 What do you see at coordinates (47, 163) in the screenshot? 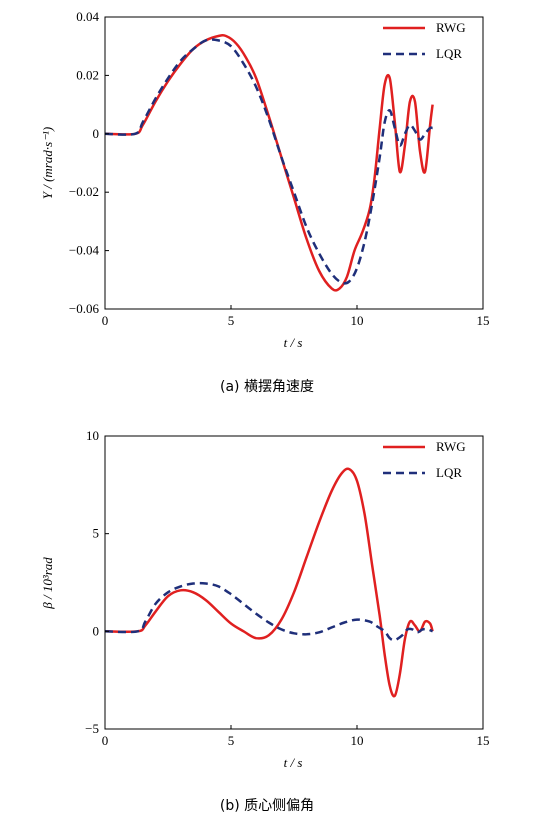
I see `chart-a-y-axis-label: Y / (mrad·s⁻¹)` at bounding box center [47, 163].